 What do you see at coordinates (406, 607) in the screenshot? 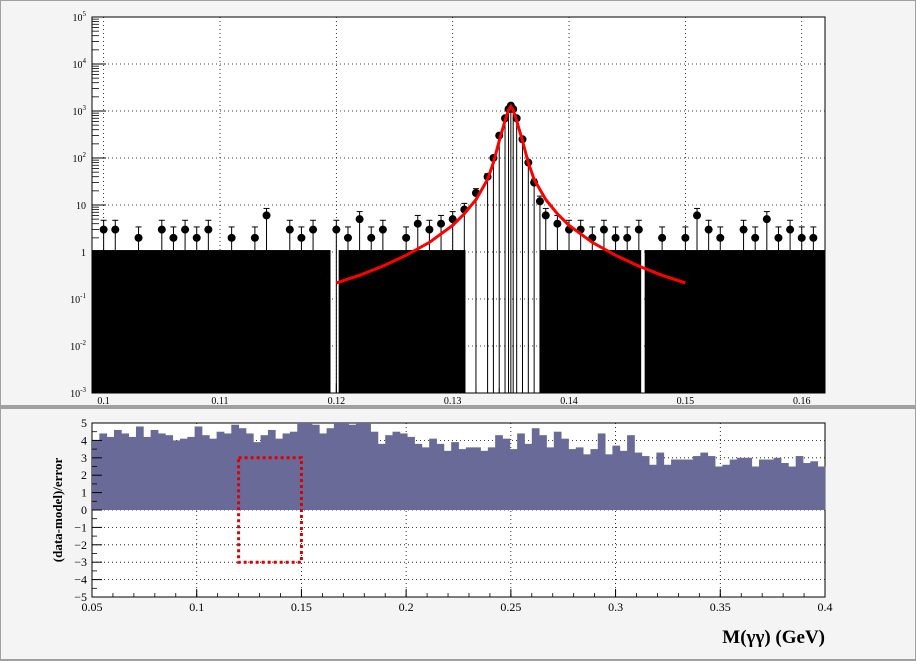
I see `bottom-x-tick-label: 0.2` at bounding box center [406, 607].